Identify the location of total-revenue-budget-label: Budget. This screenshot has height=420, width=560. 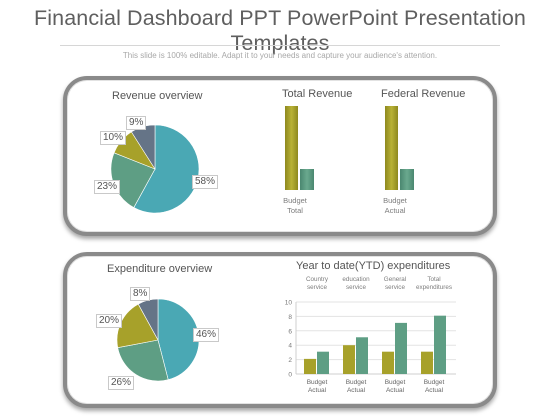
(295, 200).